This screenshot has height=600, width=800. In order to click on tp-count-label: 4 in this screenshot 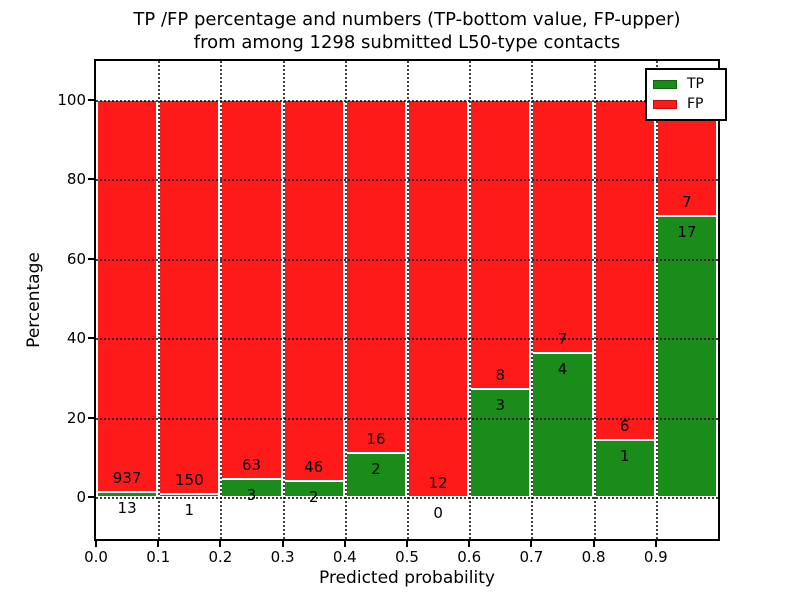, I will do `click(562, 368)`.